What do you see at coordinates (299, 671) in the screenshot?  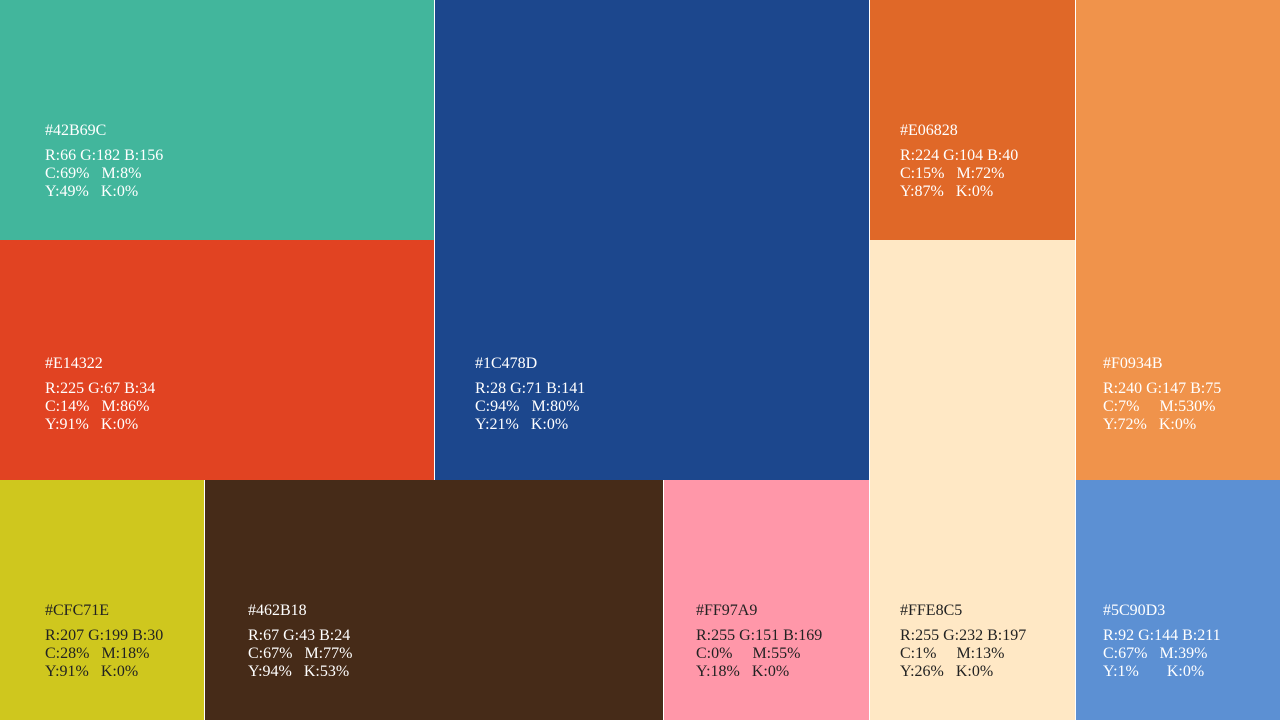 I see `cmyk-yk: Y:94% K:53%` at bounding box center [299, 671].